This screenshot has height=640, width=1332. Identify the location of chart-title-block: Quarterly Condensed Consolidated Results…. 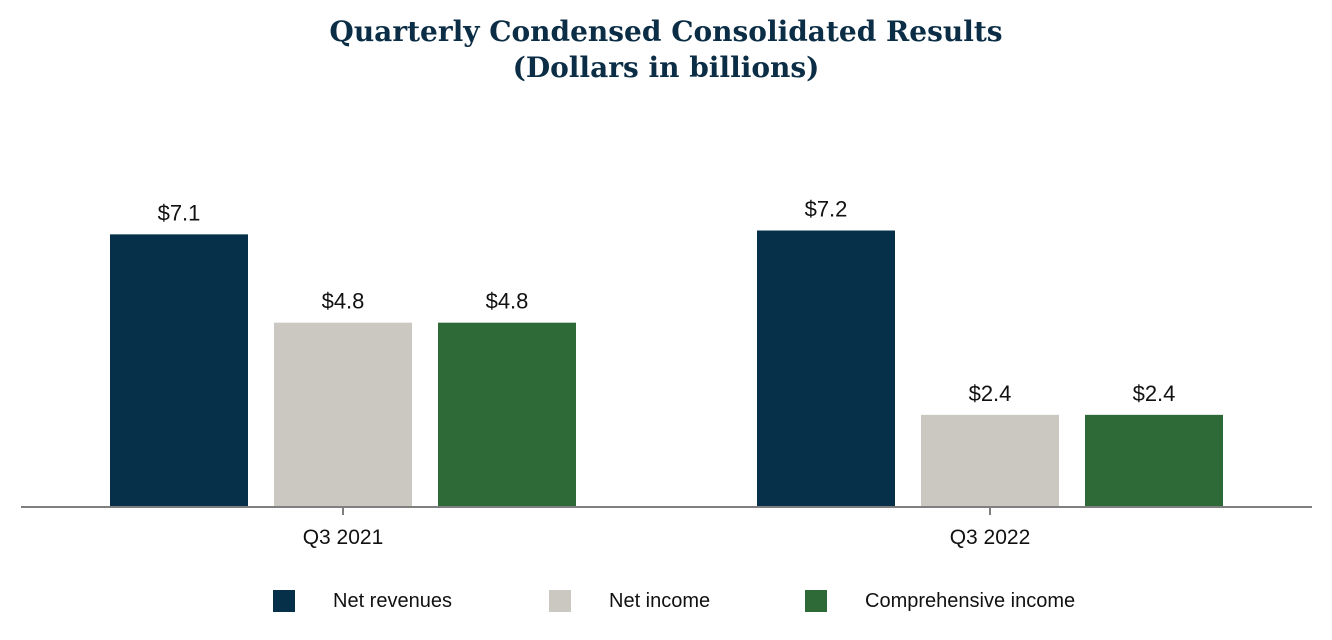
(666, 50).